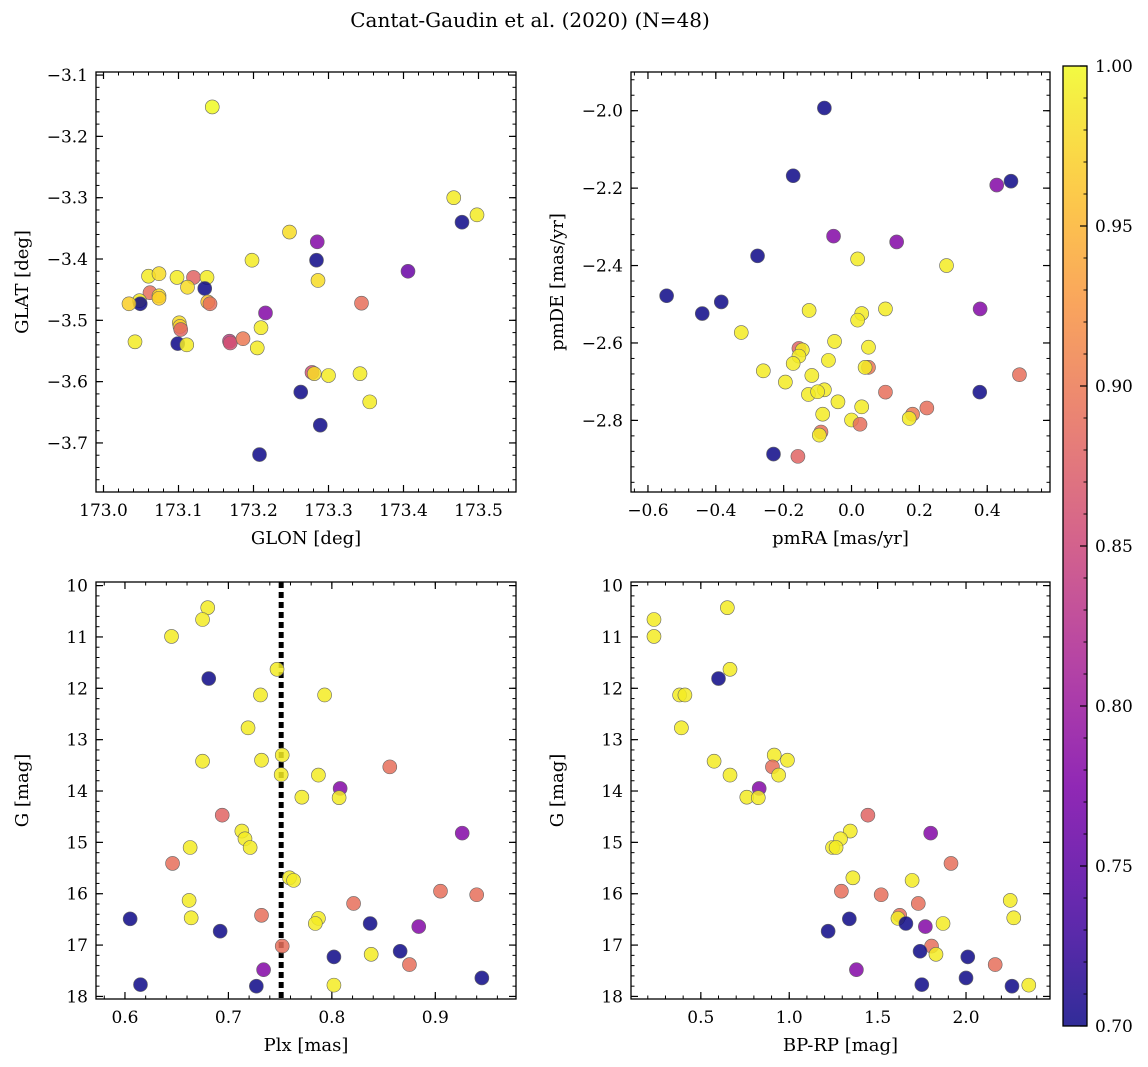  I want to click on y-tick-label: −2.0, so click(602, 112).